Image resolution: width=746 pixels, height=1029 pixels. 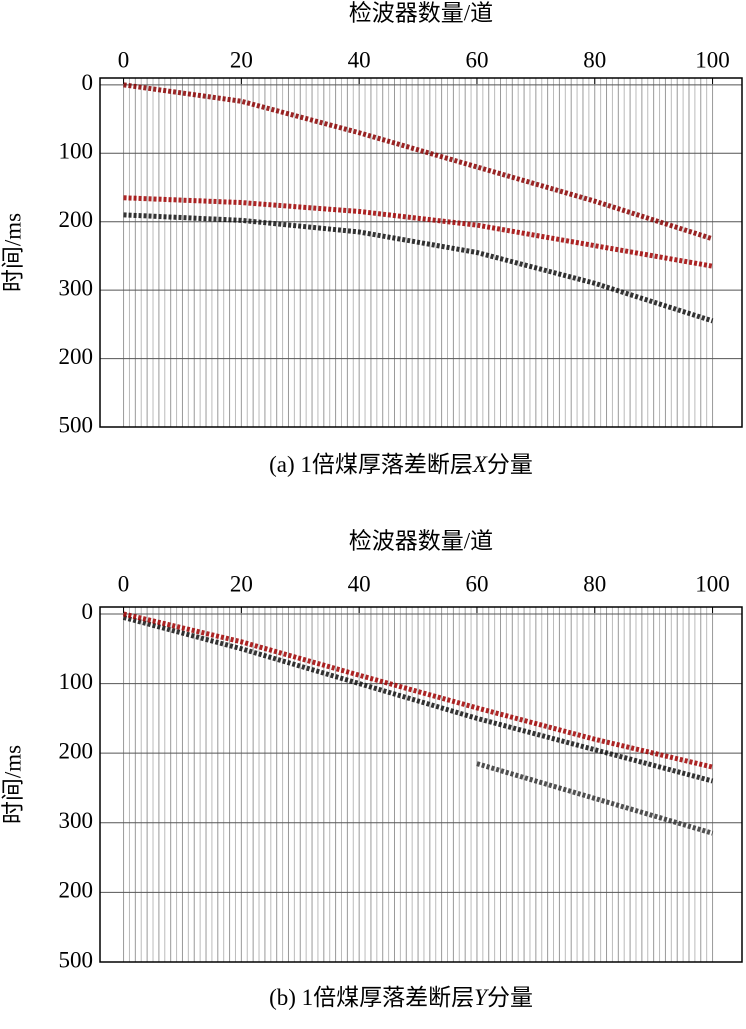 What do you see at coordinates (371, 997) in the screenshot?
I see `caption-part: (b) 1倍煤厚落差断层` at bounding box center [371, 997].